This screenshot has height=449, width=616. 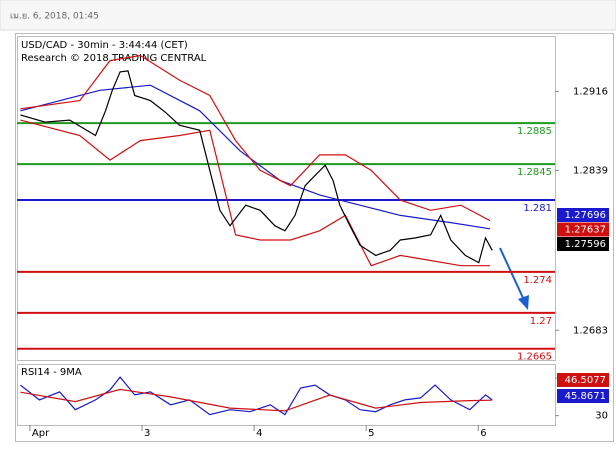 I want to click on y-tick-label: 30, so click(x=601, y=416).